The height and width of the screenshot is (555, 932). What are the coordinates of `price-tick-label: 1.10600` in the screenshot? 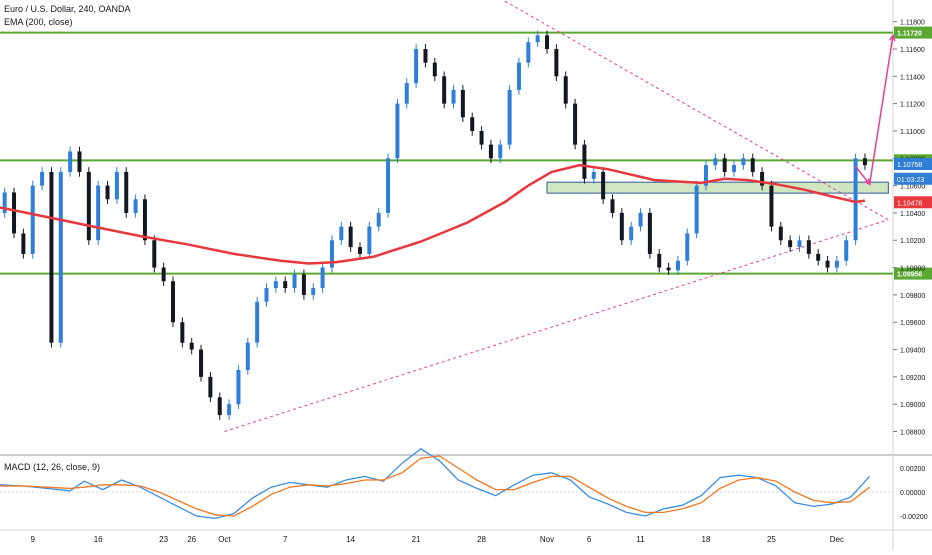 It's located at (912, 187).